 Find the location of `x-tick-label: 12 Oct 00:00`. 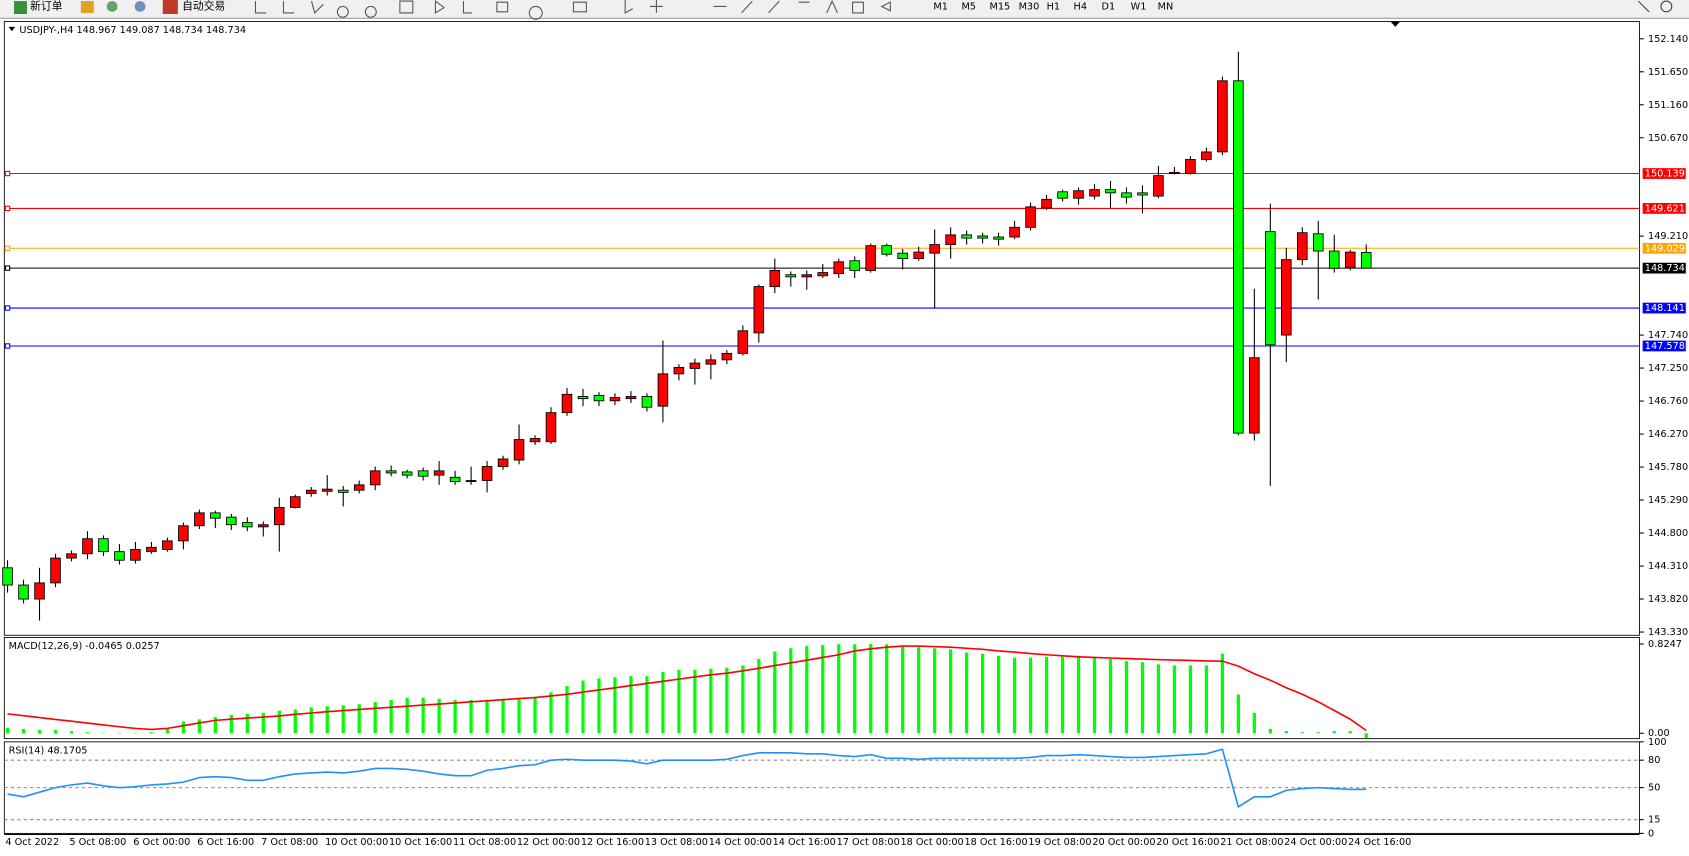

x-tick-label: 12 Oct 00:00 is located at coordinates (548, 842).